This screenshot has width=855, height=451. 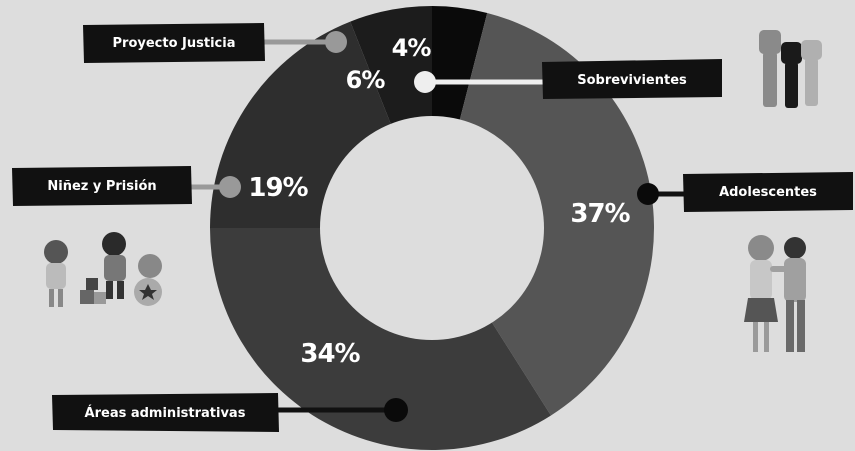 I want to click on label-proyecto: Proyecto Justicia, so click(x=174, y=43).